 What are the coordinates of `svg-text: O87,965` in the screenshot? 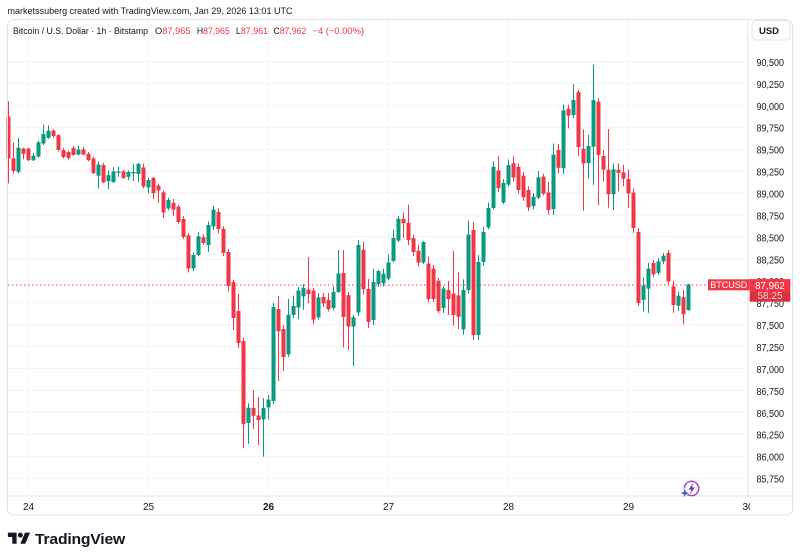 It's located at (173, 31).